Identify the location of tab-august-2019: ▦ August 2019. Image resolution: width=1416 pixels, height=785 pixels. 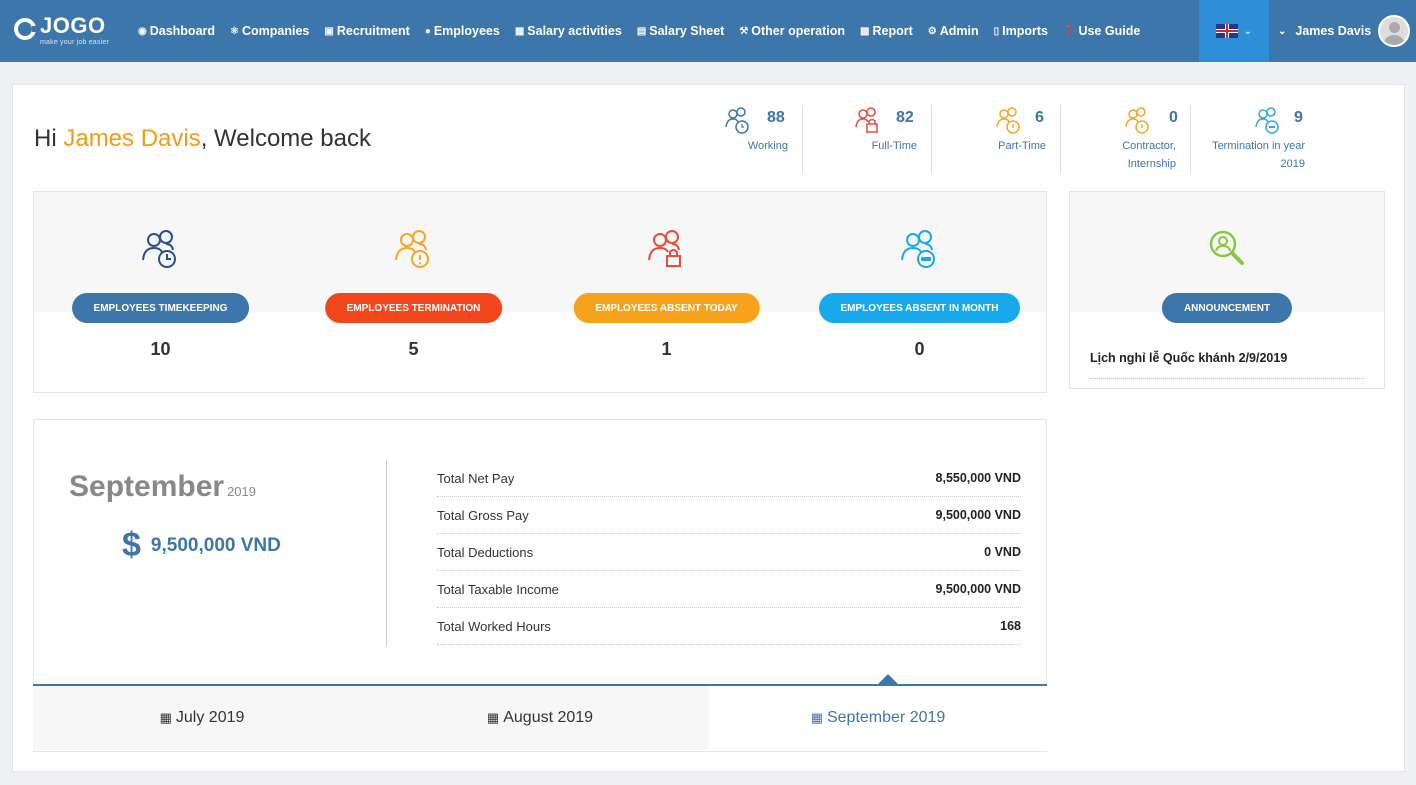
(540, 718).